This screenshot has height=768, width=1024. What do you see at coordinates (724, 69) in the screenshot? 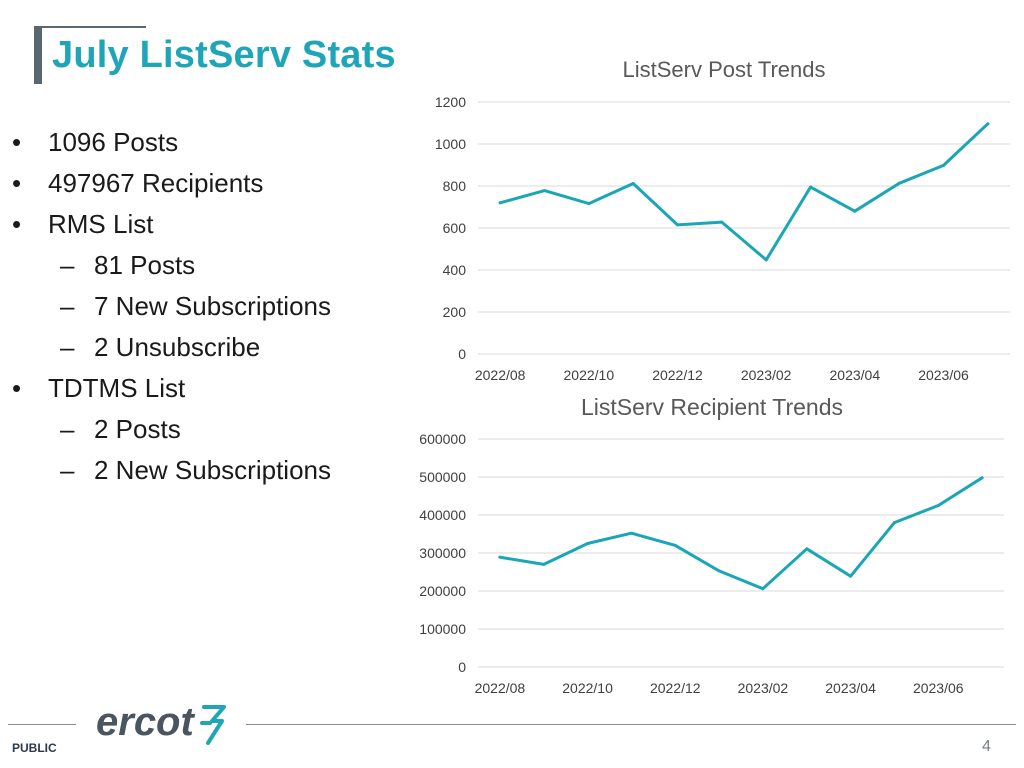
I see `chart-title: ListServ Post Trends` at bounding box center [724, 69].